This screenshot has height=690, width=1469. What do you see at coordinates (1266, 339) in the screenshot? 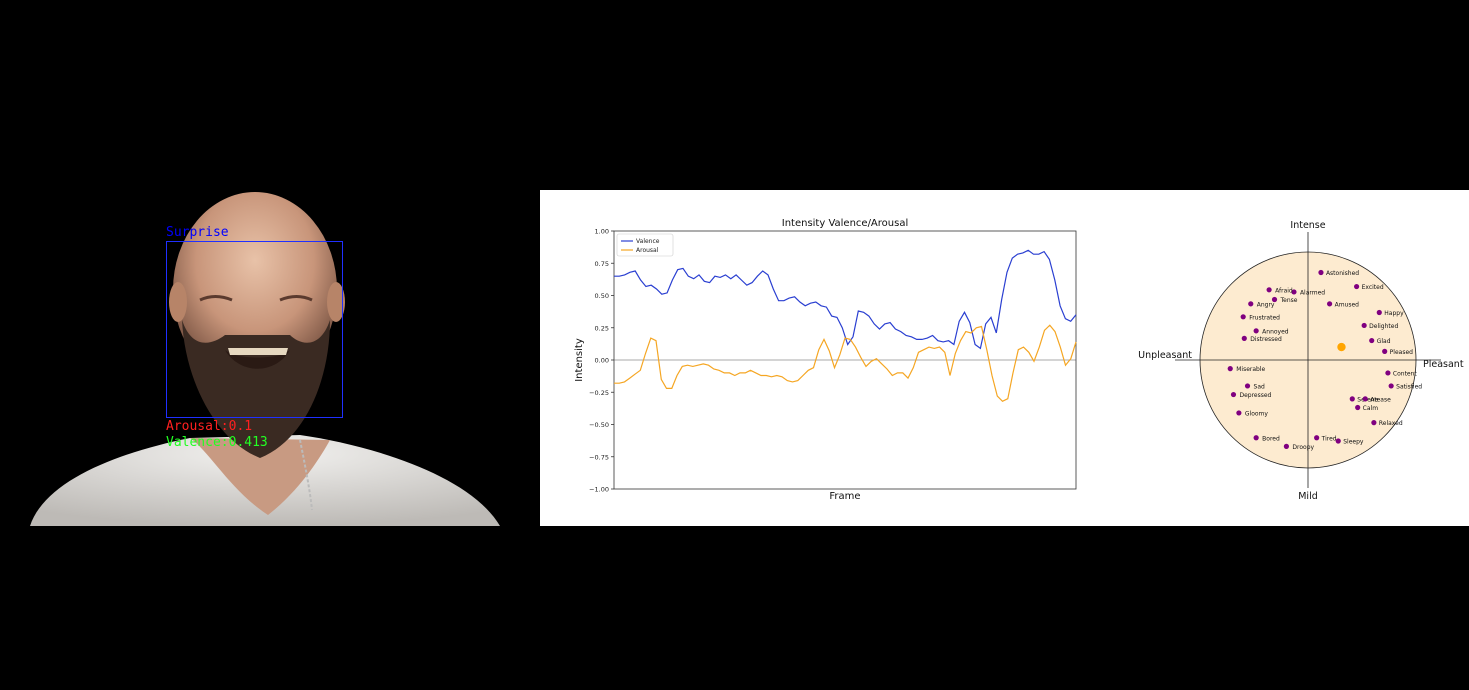
I see `emotion-label: Distressed` at bounding box center [1266, 339].